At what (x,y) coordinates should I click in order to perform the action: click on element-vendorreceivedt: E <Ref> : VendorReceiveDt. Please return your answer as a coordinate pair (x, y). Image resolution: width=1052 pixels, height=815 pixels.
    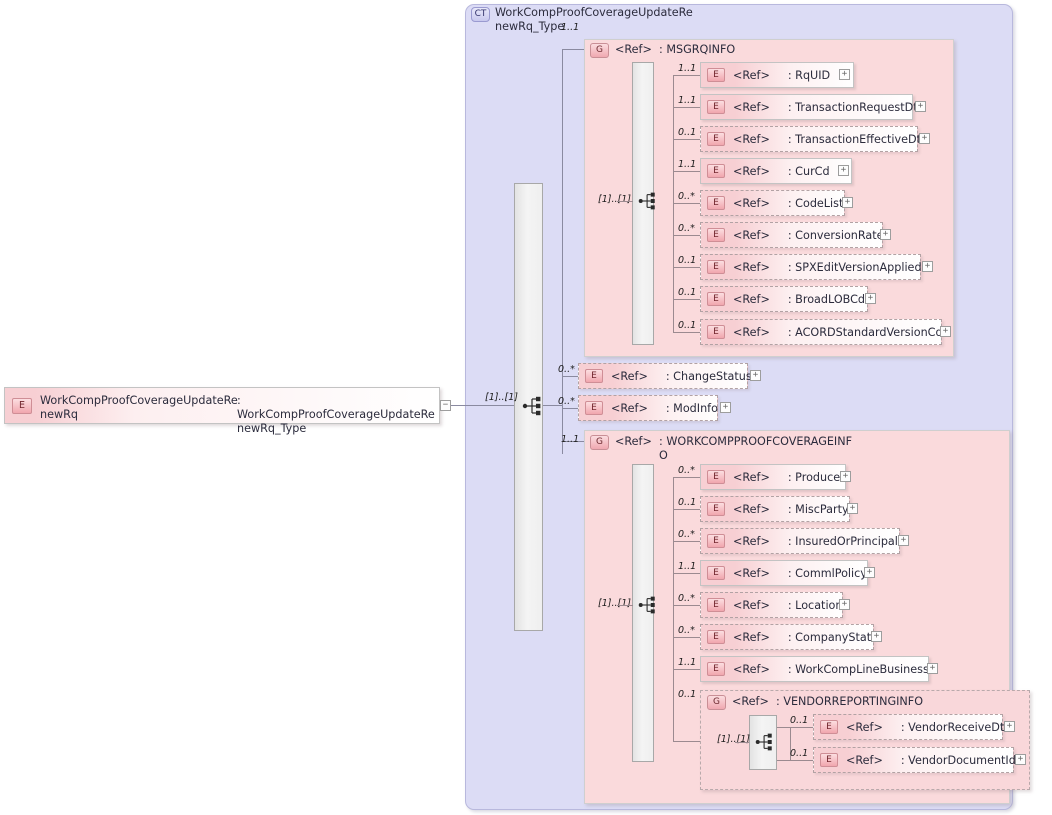
    Looking at the image, I should click on (909, 727).